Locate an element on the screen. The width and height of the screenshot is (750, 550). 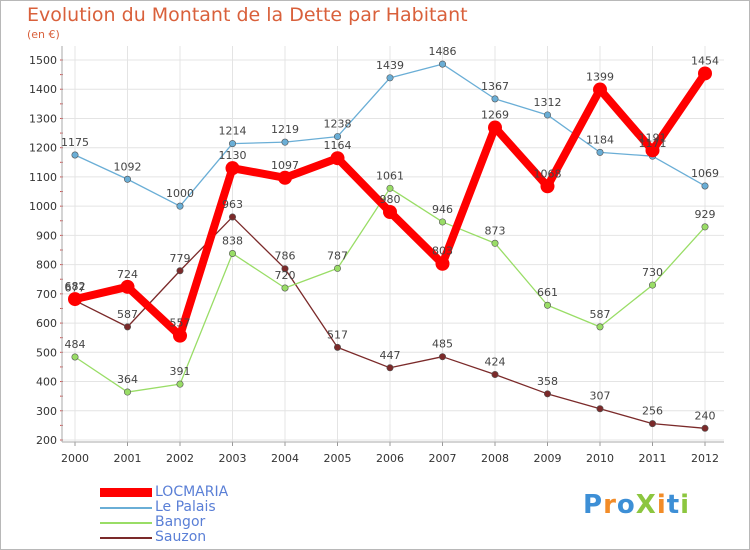
data-label-le-palais: 1367 is located at coordinates (495, 86).